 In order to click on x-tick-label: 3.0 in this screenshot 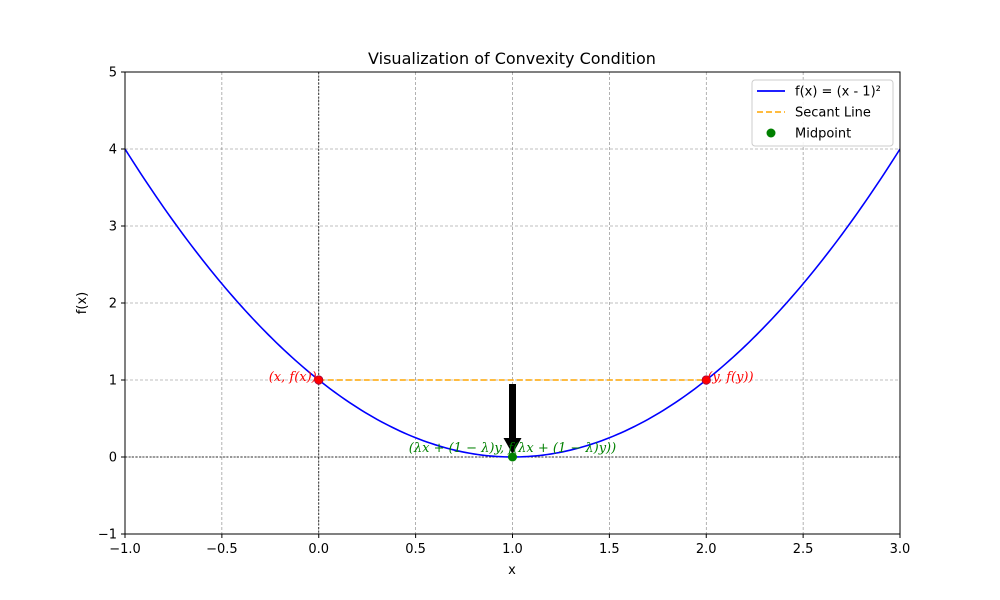, I will do `click(900, 549)`.